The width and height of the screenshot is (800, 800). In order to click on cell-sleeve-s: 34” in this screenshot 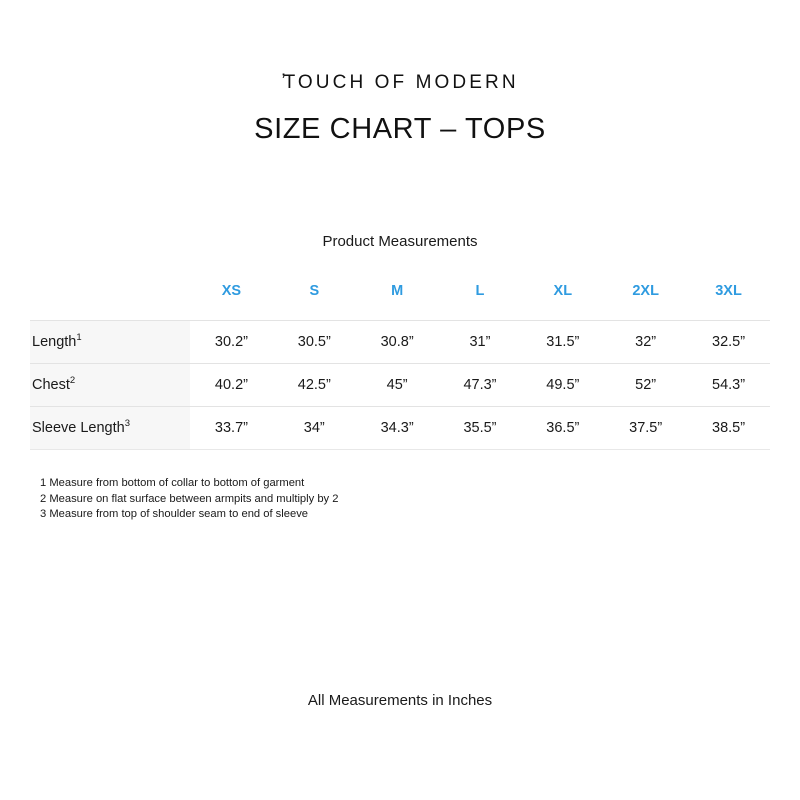, I will do `click(314, 428)`.